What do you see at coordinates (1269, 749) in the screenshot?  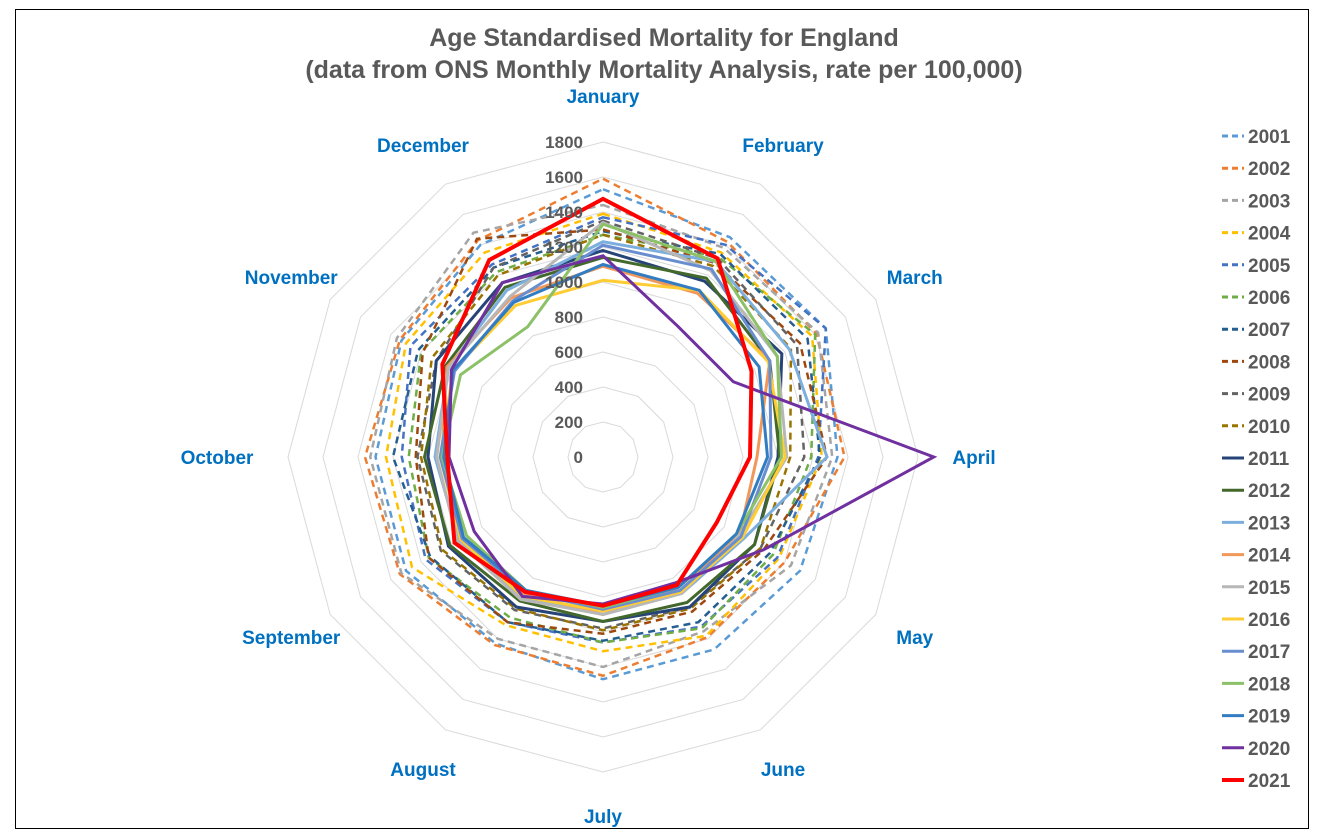 I see `legend-label: 2020` at bounding box center [1269, 749].